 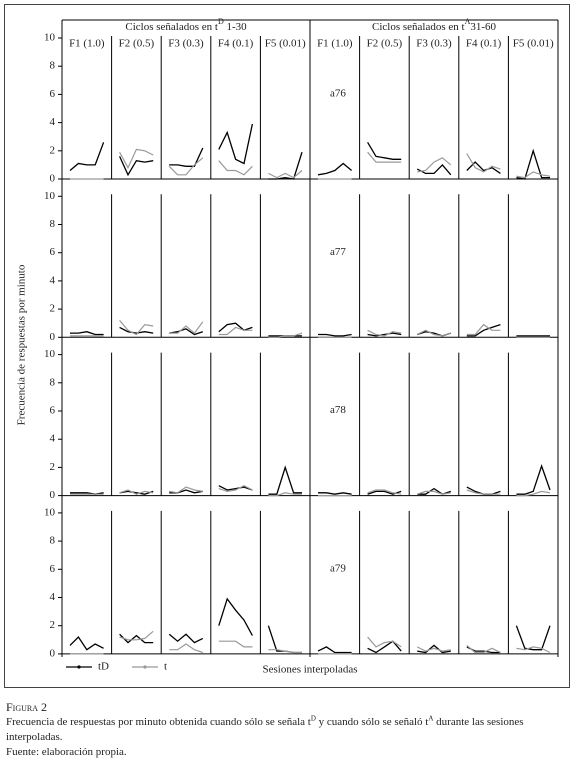 I want to click on caption-part: A, so click(x=431, y=718).